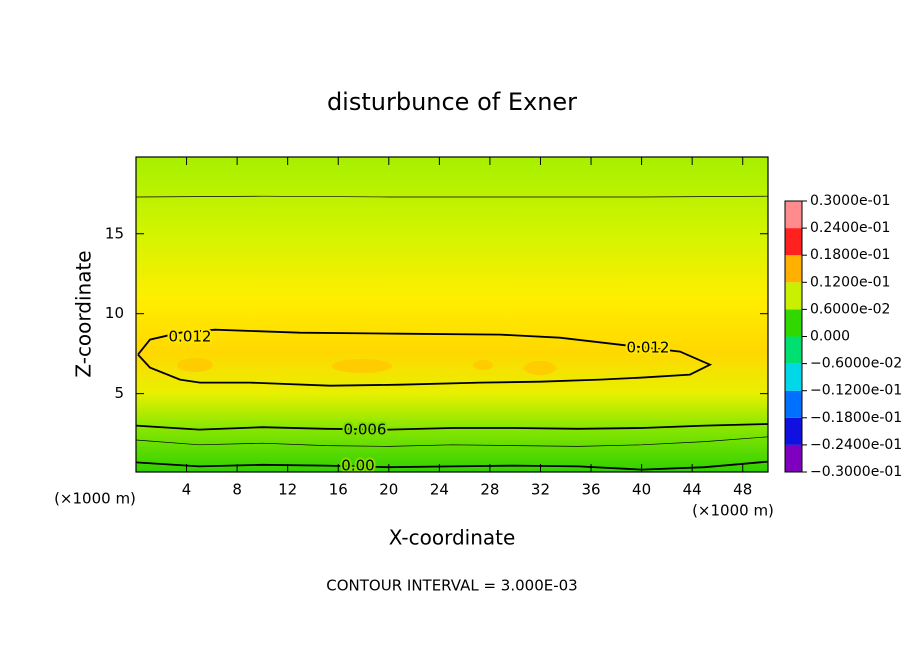 The height and width of the screenshot is (654, 904). I want to click on y-tick-label: 15, so click(114, 233).